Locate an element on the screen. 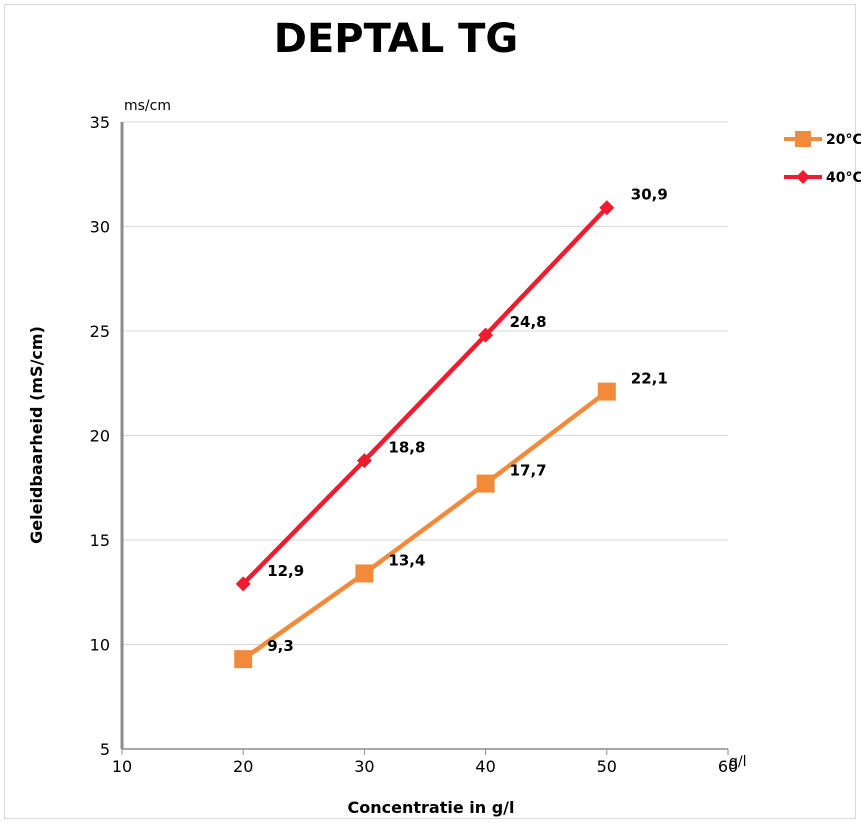 The image size is (861, 823). x-tick-label-40: 40 is located at coordinates (485, 766).